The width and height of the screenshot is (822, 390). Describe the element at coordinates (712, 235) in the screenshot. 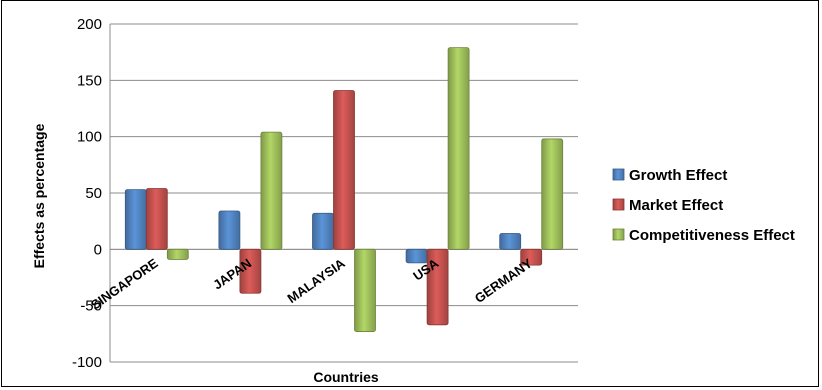

I see `legend-label-competitiveness-effect: Competitiveness Effect` at that location.